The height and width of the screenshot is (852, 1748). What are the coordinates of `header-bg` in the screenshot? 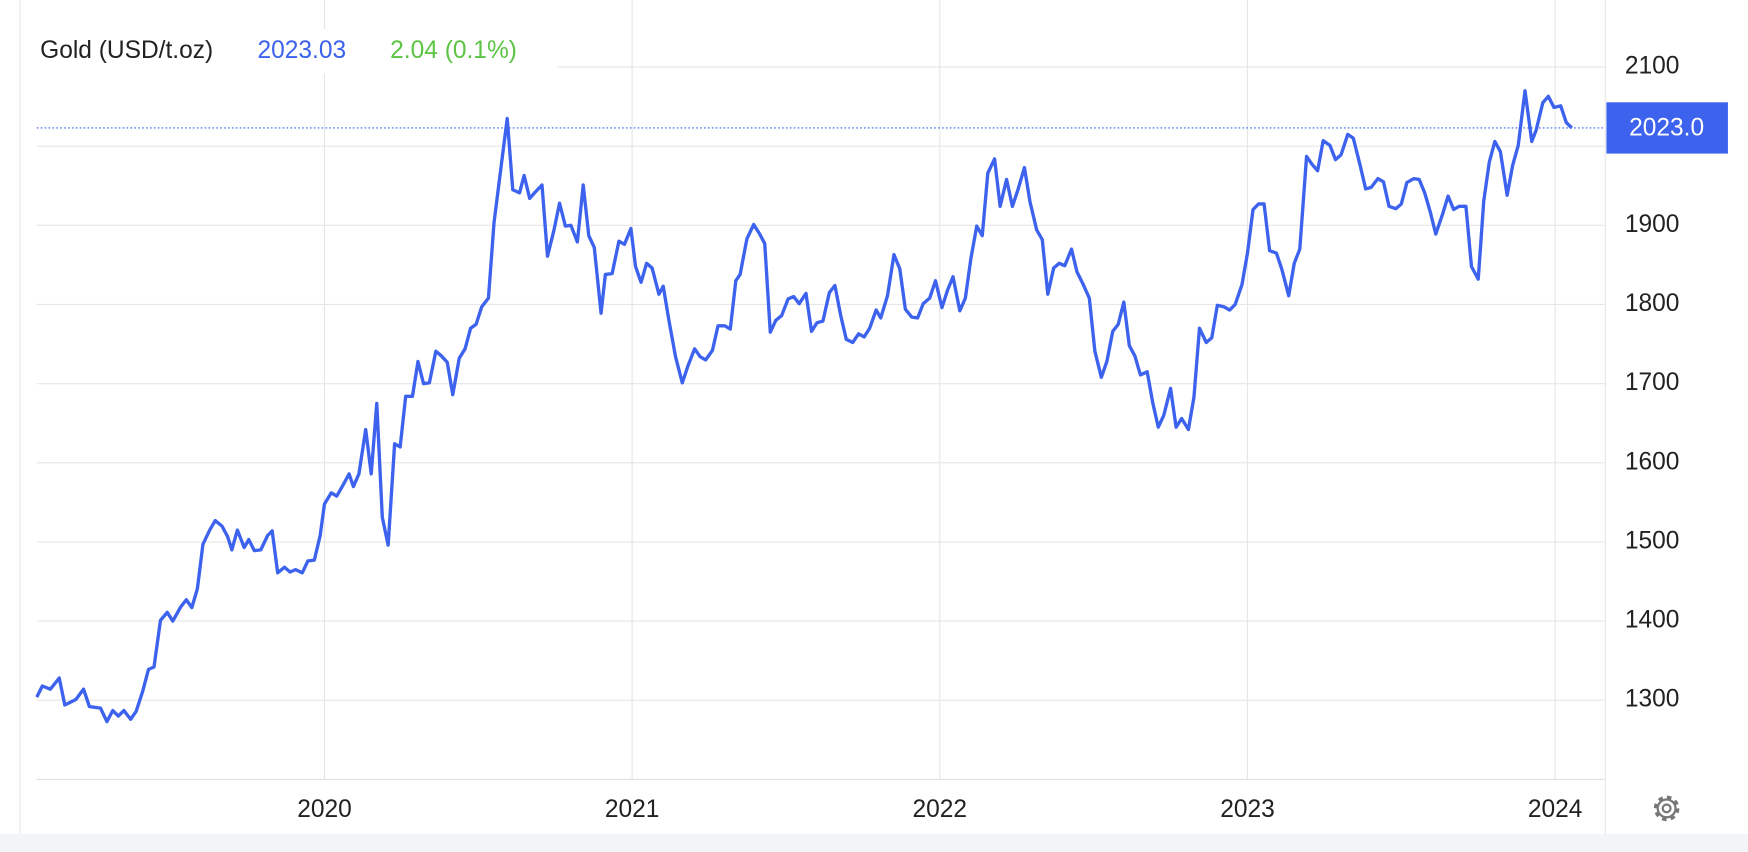 It's located at (293, 51).